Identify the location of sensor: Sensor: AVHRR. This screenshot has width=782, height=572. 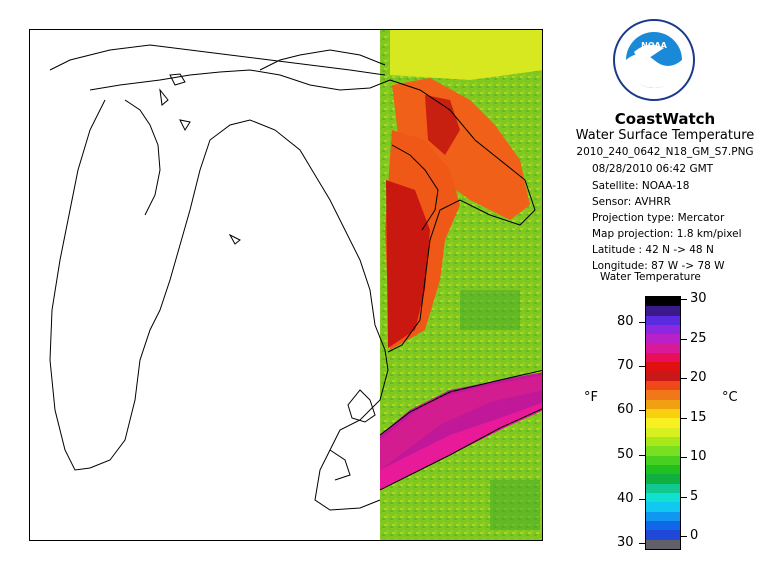
(631, 202).